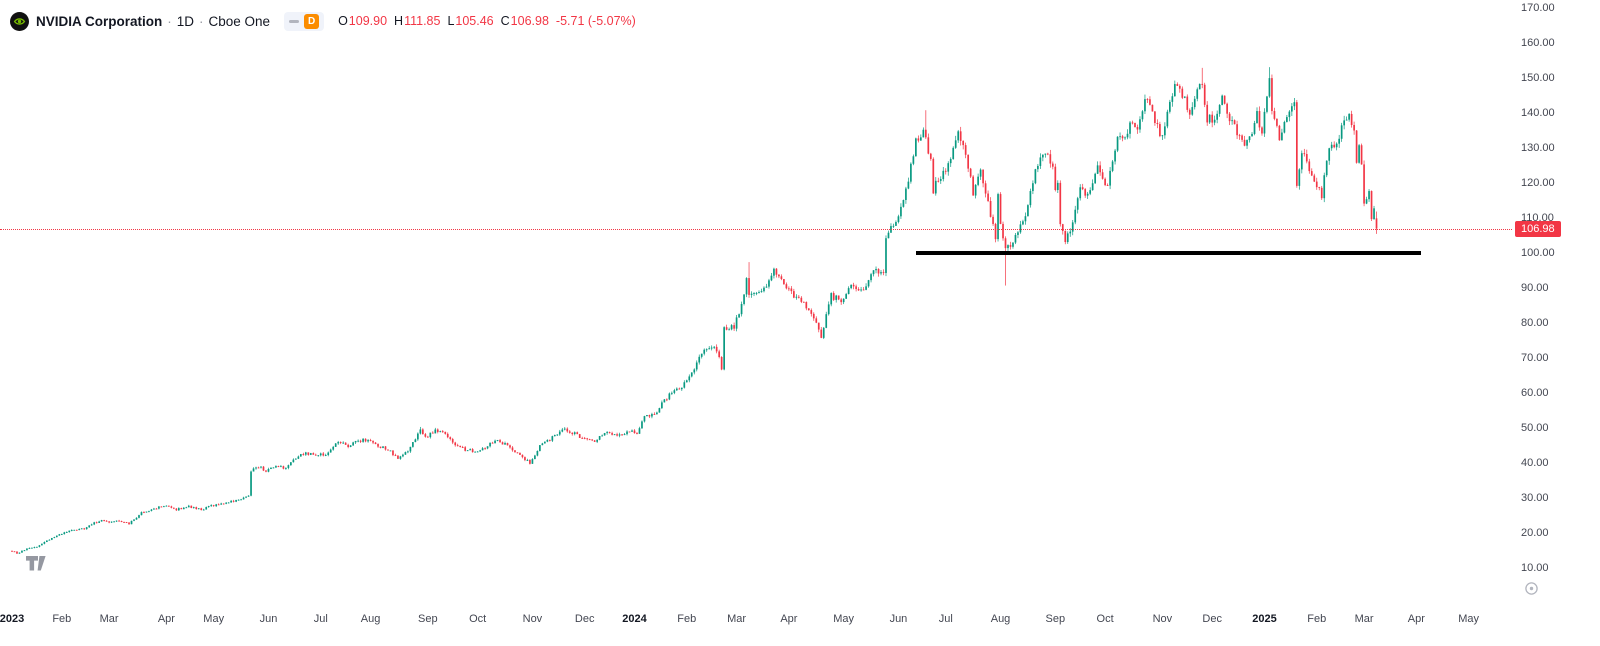  Describe the element at coordinates (1168, 253) in the screenshot. I see `horizontal-trendline-drawing` at that location.